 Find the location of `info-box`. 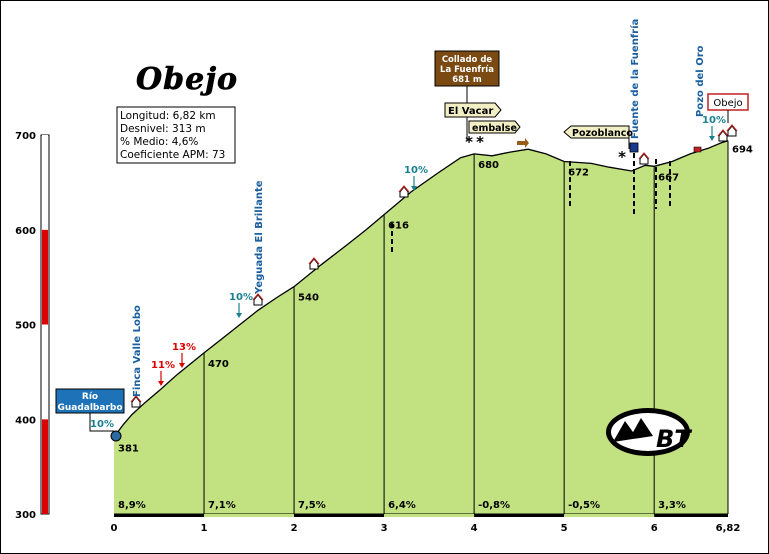

info-box is located at coordinates (176, 135).